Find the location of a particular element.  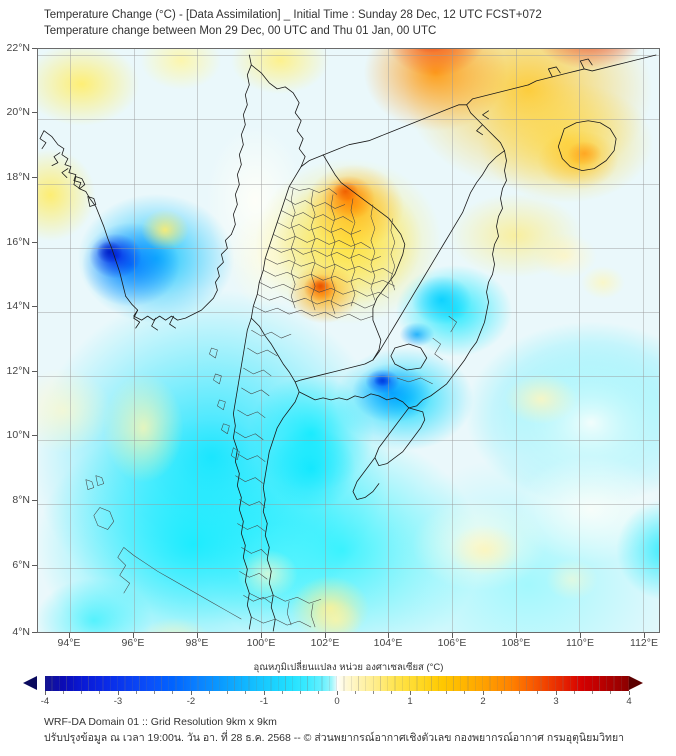

ytick-label: 6°N is located at coordinates (21, 565).